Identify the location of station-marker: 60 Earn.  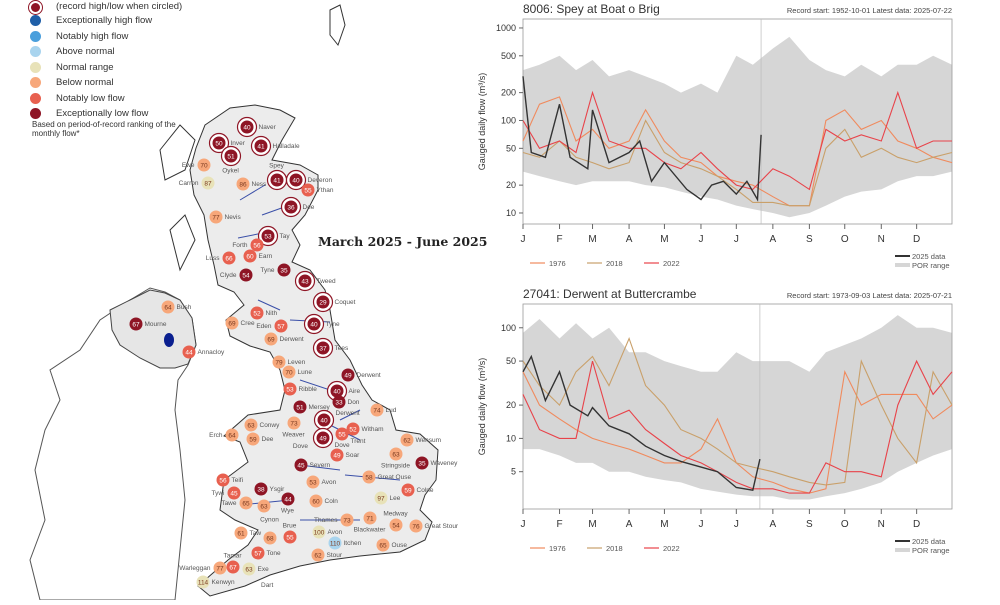
(258, 256).